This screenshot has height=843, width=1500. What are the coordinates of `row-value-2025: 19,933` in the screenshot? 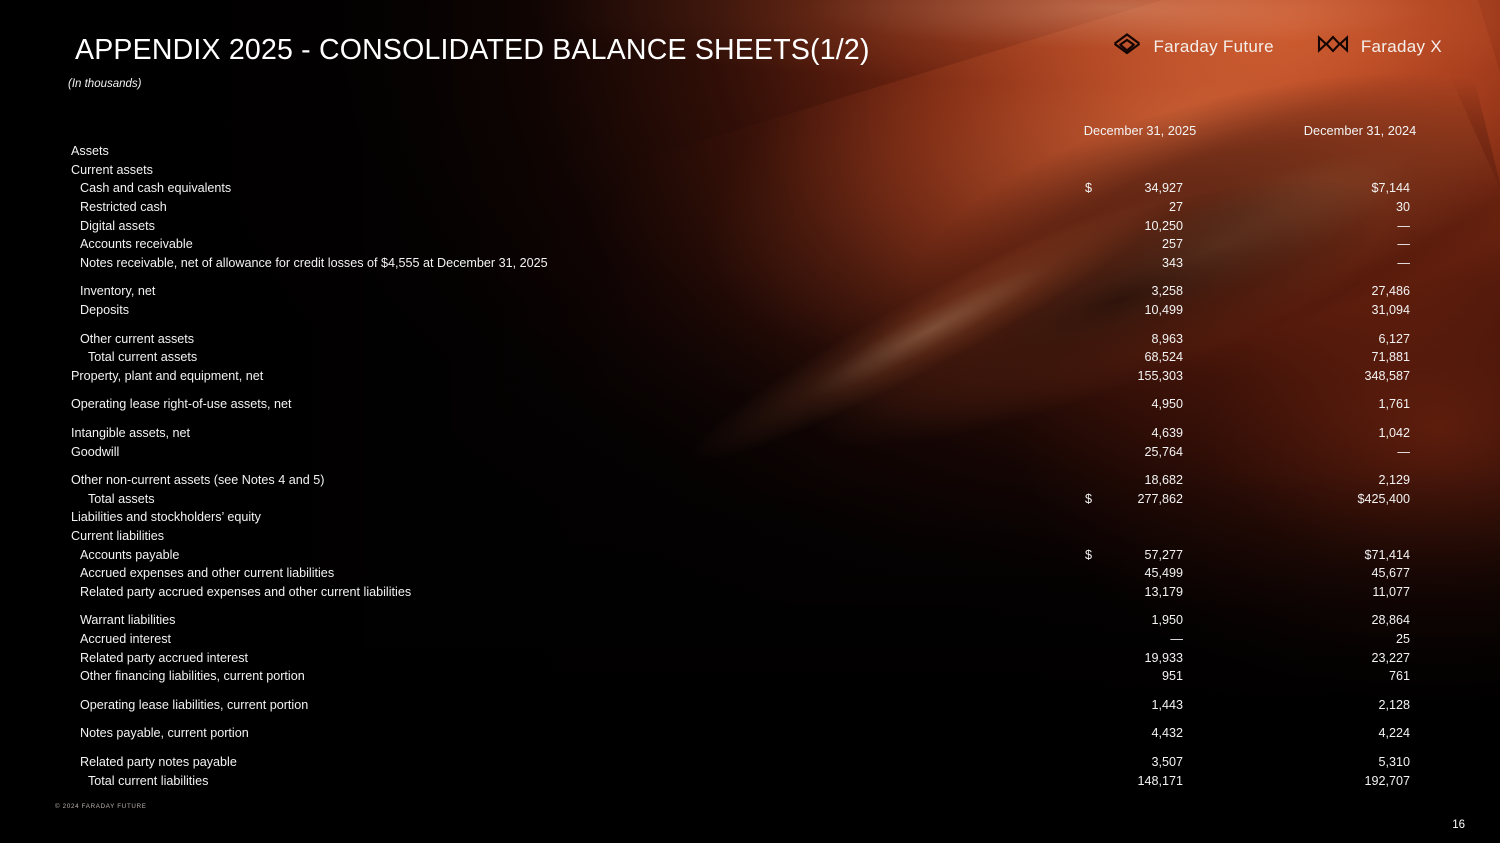 It's located at (1163, 657).